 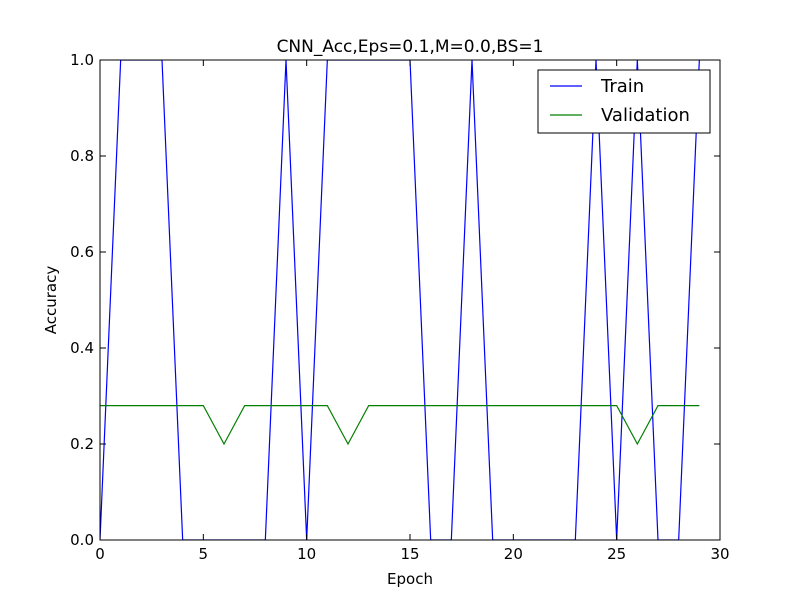 What do you see at coordinates (400, 425) in the screenshot?
I see `series-line-validation` at bounding box center [400, 425].